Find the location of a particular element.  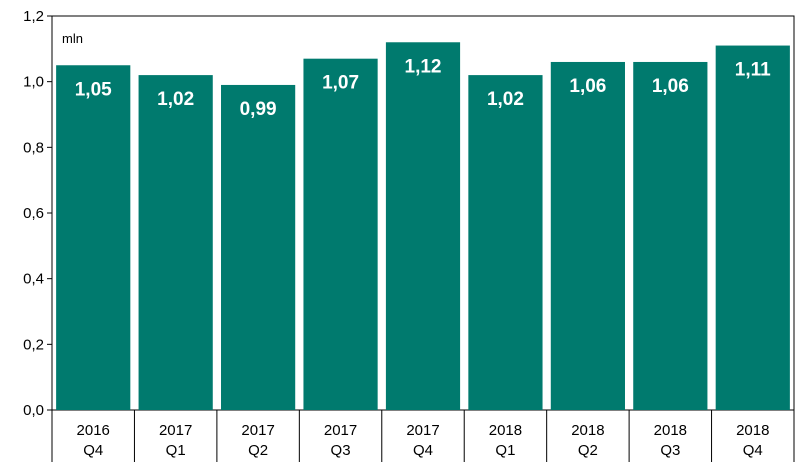

y-tick-label: 0,2 is located at coordinates (33, 344).